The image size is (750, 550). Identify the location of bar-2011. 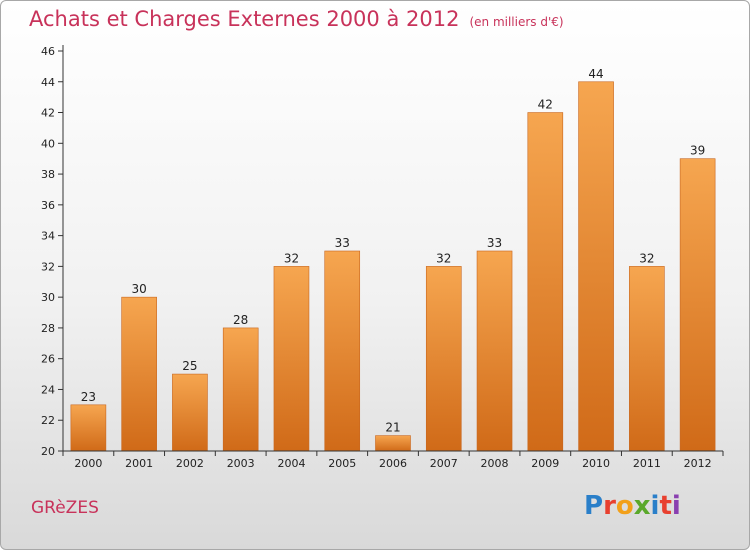
(647, 359).